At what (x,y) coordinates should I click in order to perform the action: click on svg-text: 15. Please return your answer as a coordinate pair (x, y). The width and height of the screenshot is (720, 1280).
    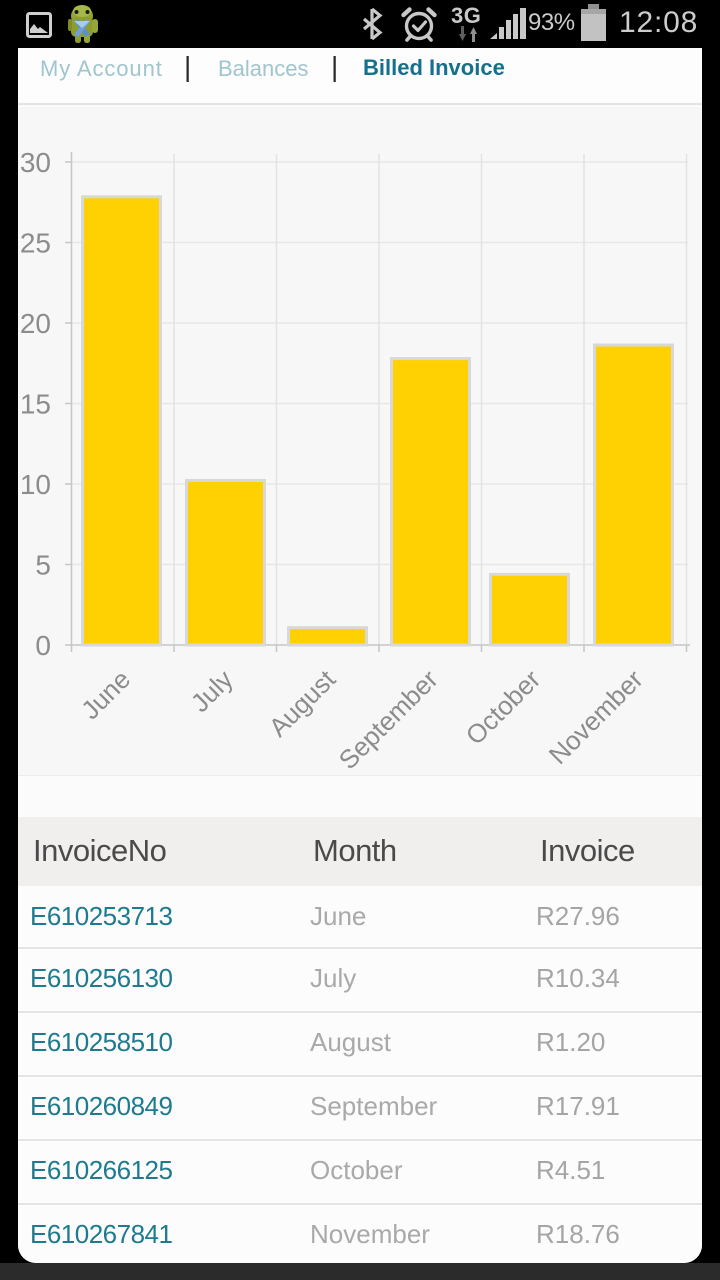
    Looking at the image, I should click on (35, 404).